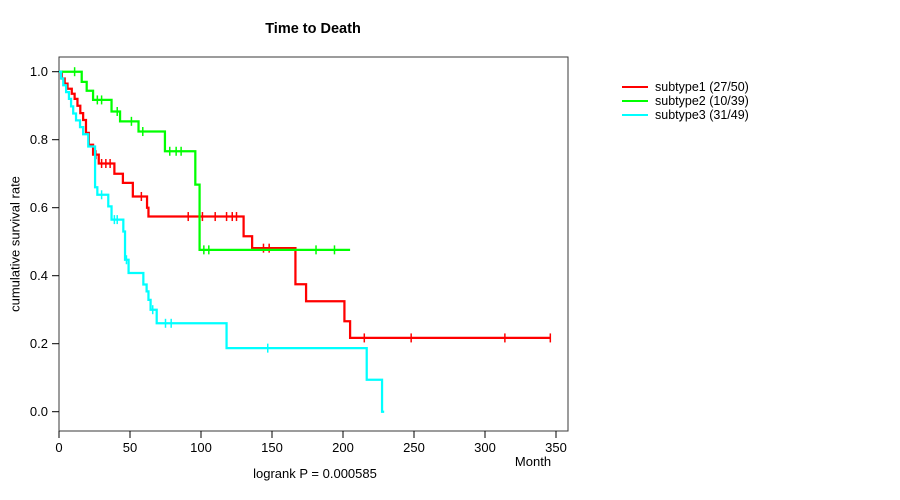 The width and height of the screenshot is (900, 500). I want to click on x-tick-label: 200, so click(343, 447).